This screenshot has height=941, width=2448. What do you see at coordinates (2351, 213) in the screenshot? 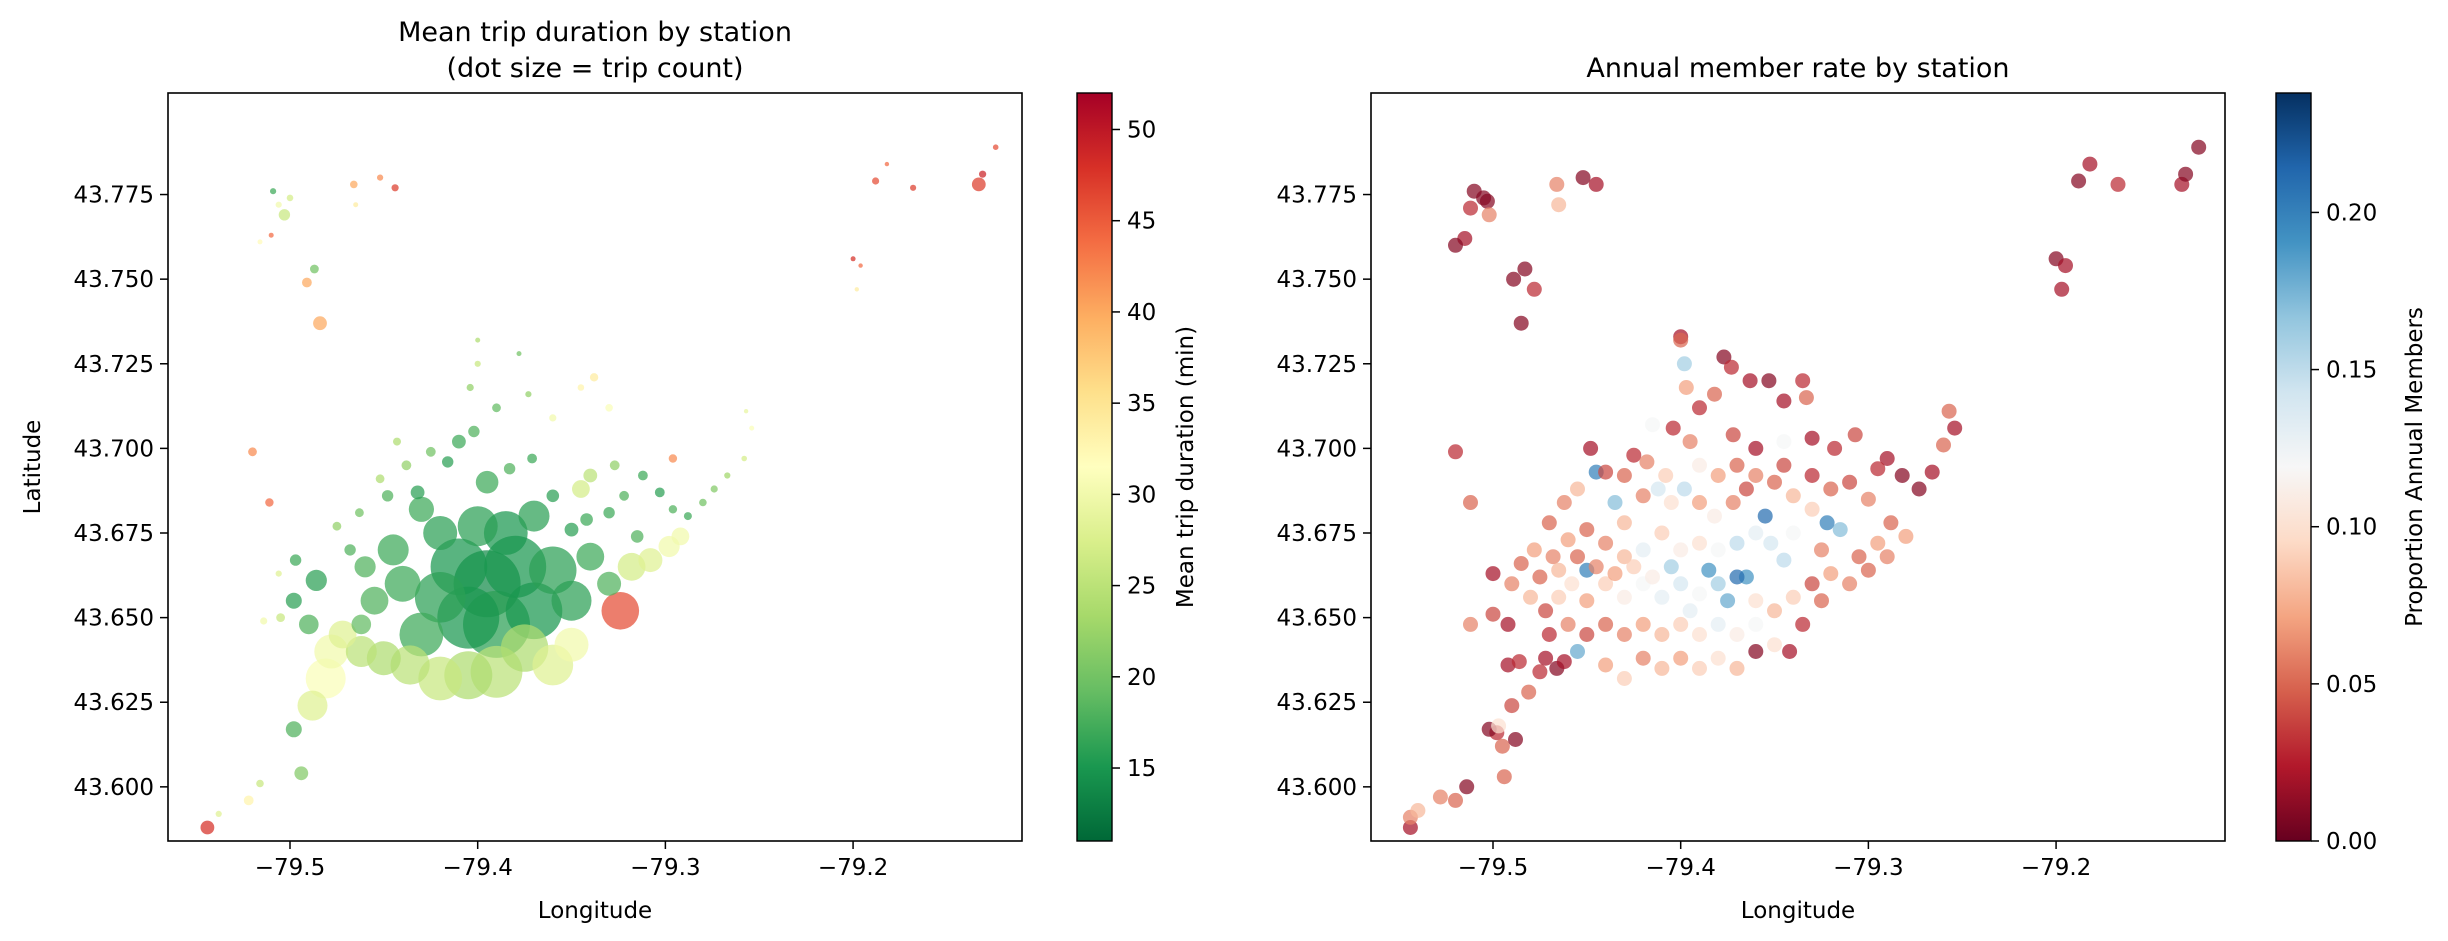
I see `colorbar-tick-label: 0.20` at bounding box center [2351, 213].